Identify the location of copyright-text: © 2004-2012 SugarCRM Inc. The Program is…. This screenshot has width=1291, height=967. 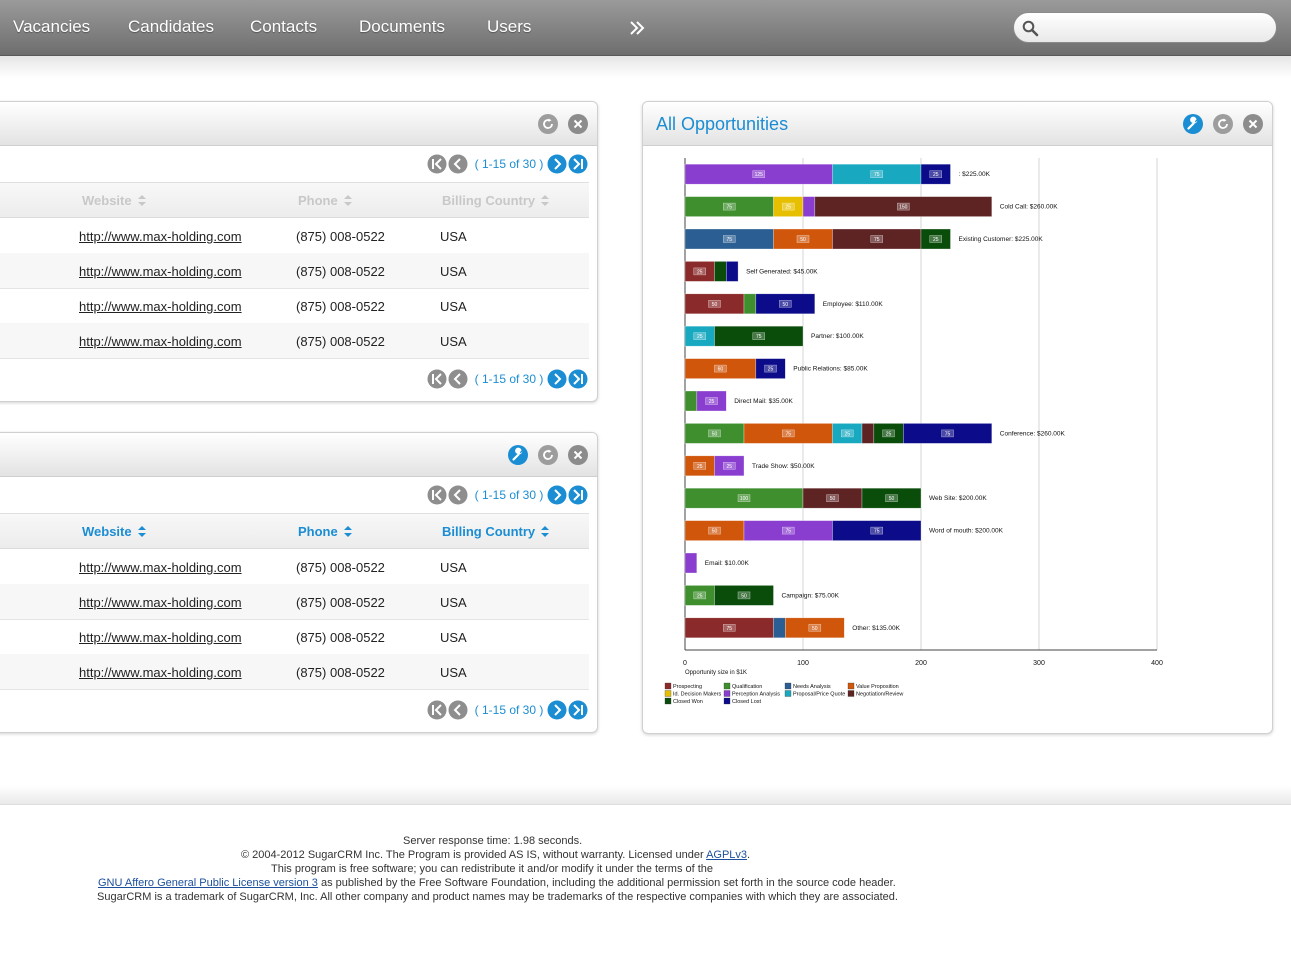
(474, 855).